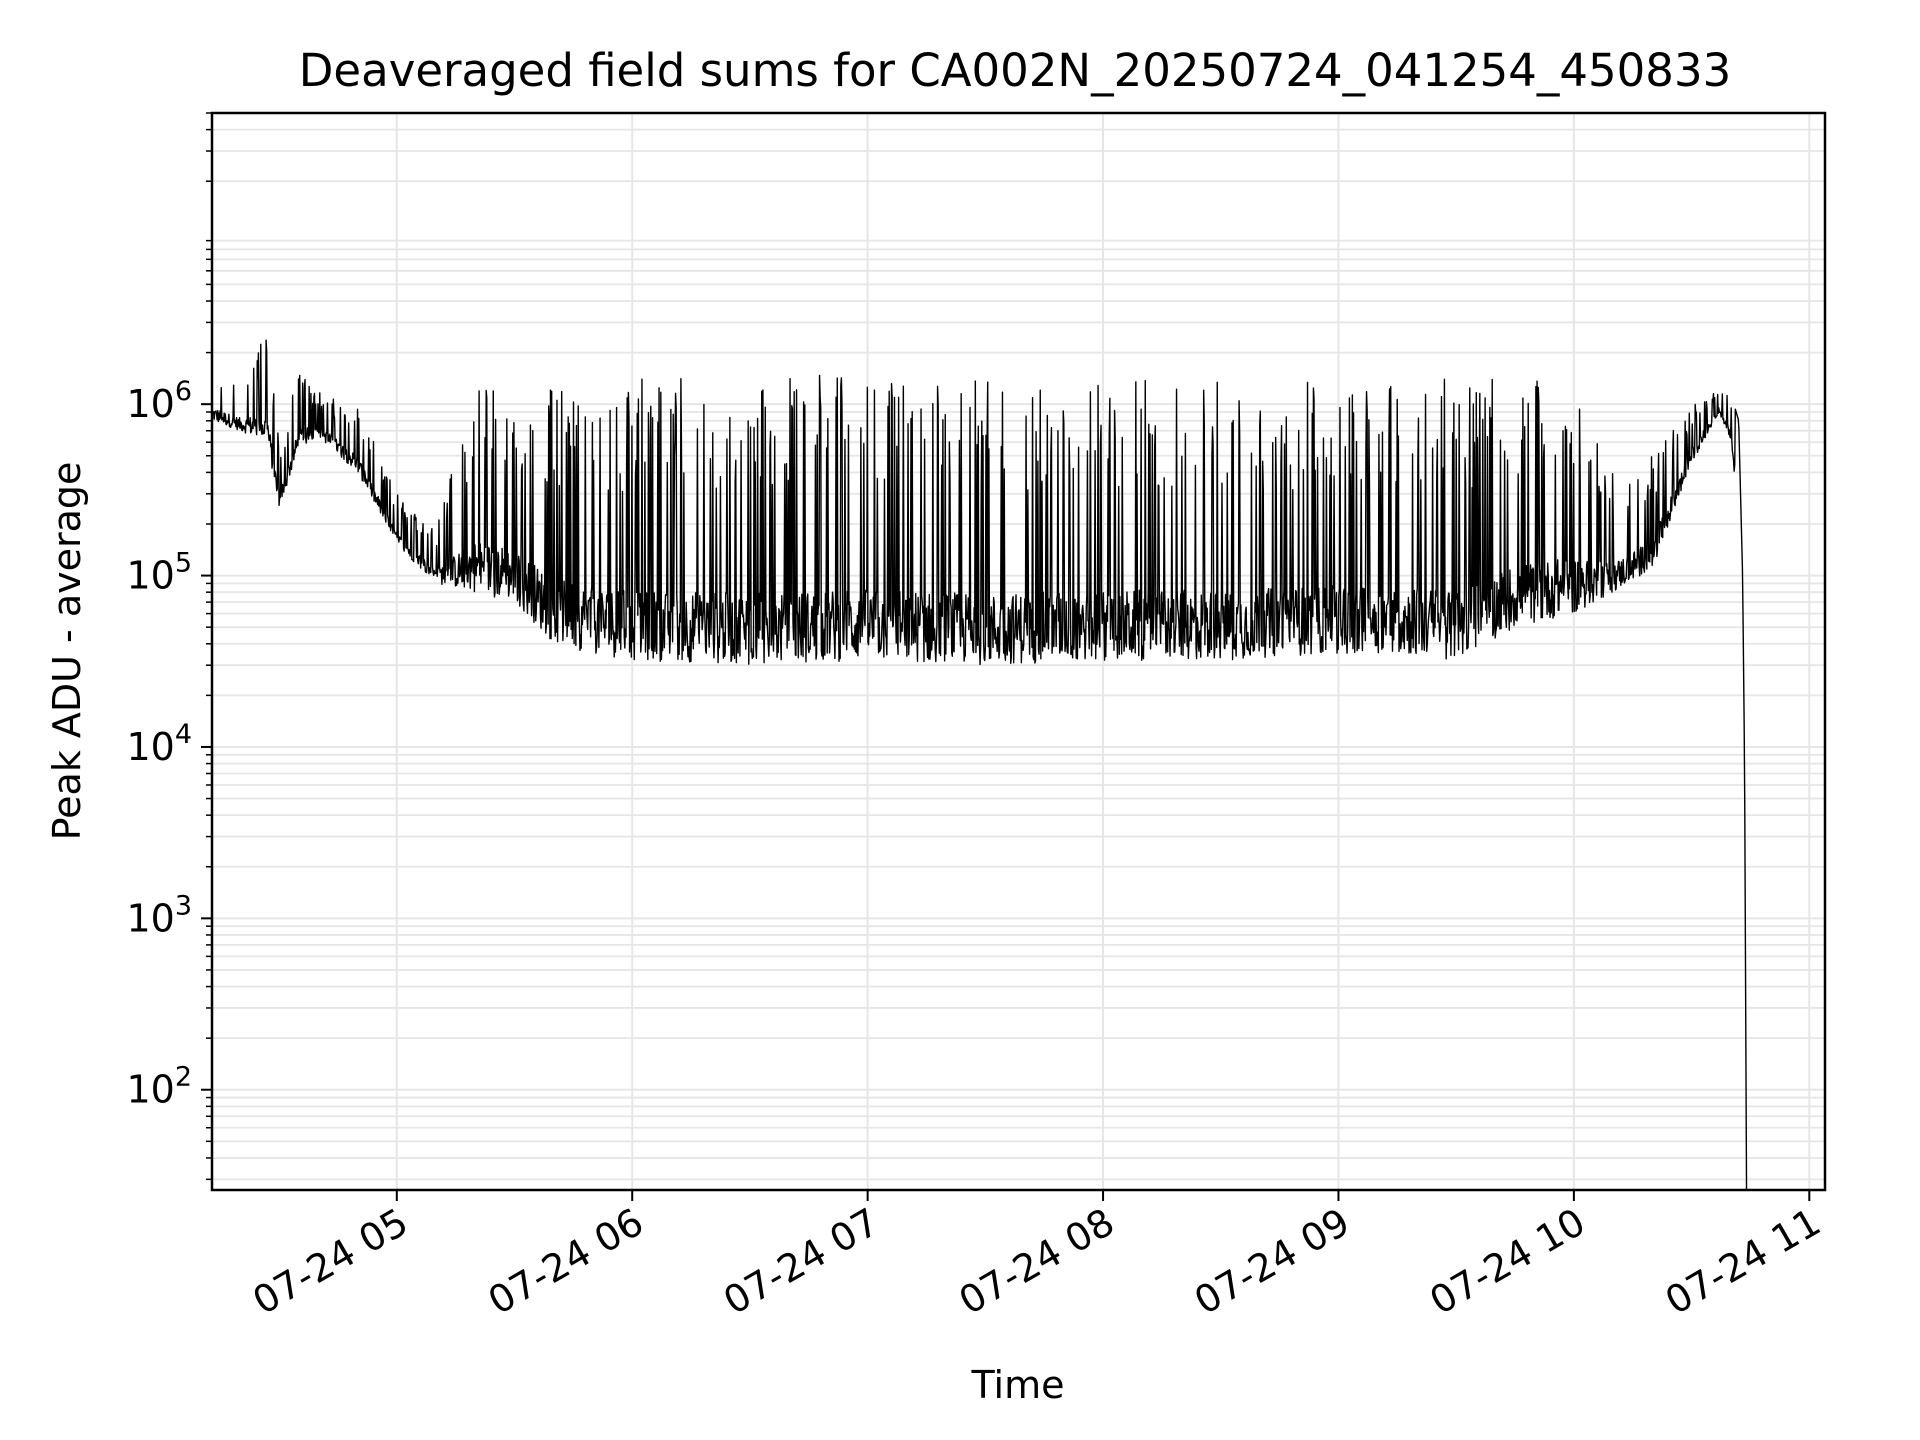 The image size is (1920, 1440). I want to click on y-tick-label: 106, so click(159, 401).